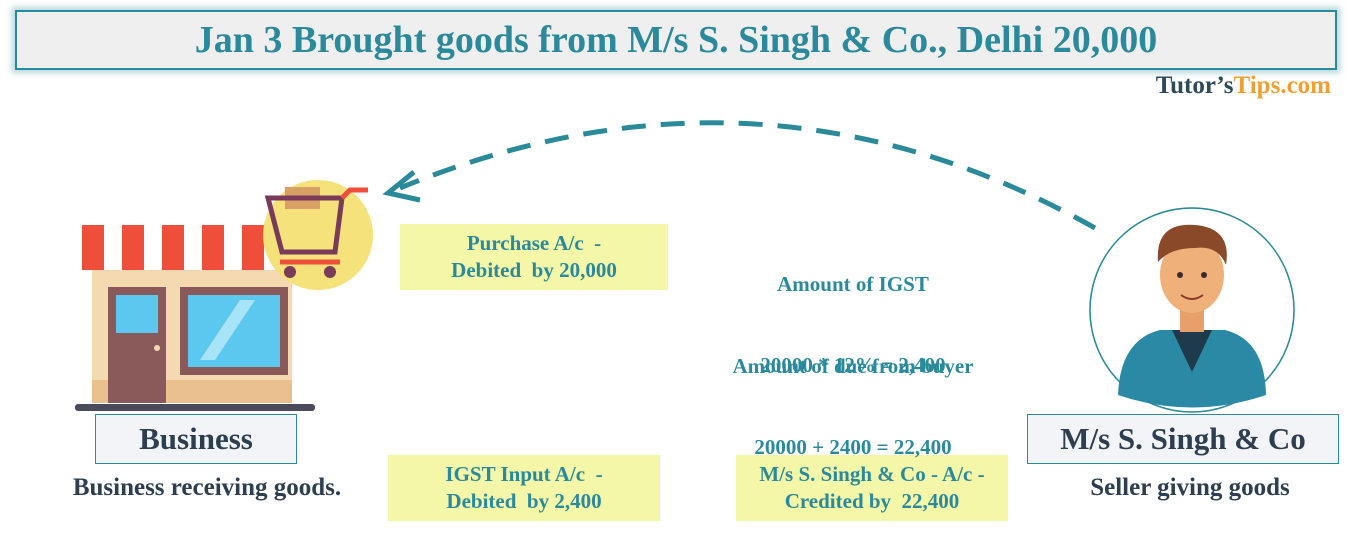 This screenshot has width=1351, height=549. What do you see at coordinates (196, 439) in the screenshot?
I see `node-label: Business` at bounding box center [196, 439].